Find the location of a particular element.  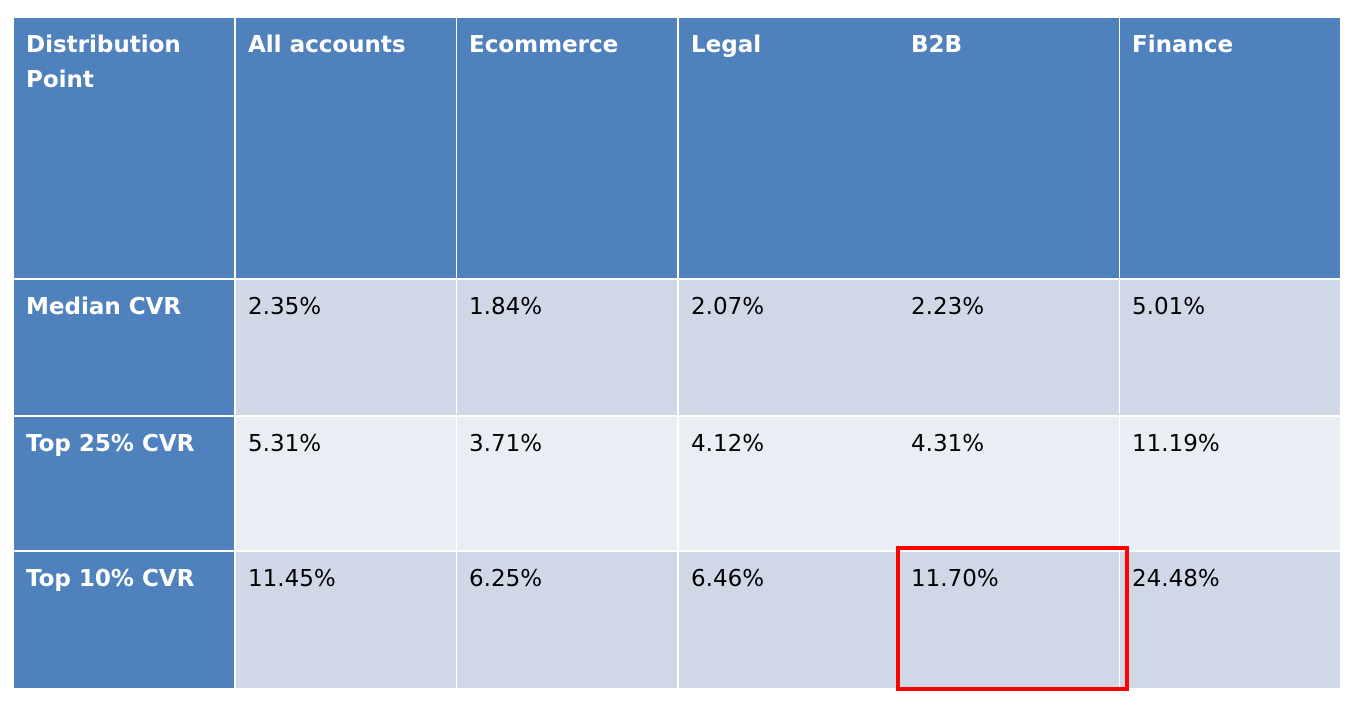

row-label: Median CVR is located at coordinates (124, 347).